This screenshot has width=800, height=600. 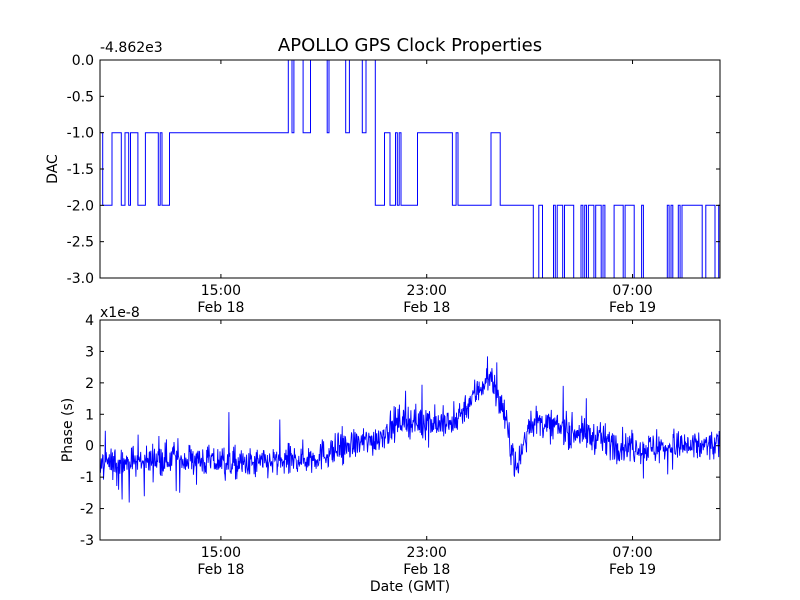 What do you see at coordinates (221, 291) in the screenshot?
I see `dac-x-tick-time: 15:00` at bounding box center [221, 291].